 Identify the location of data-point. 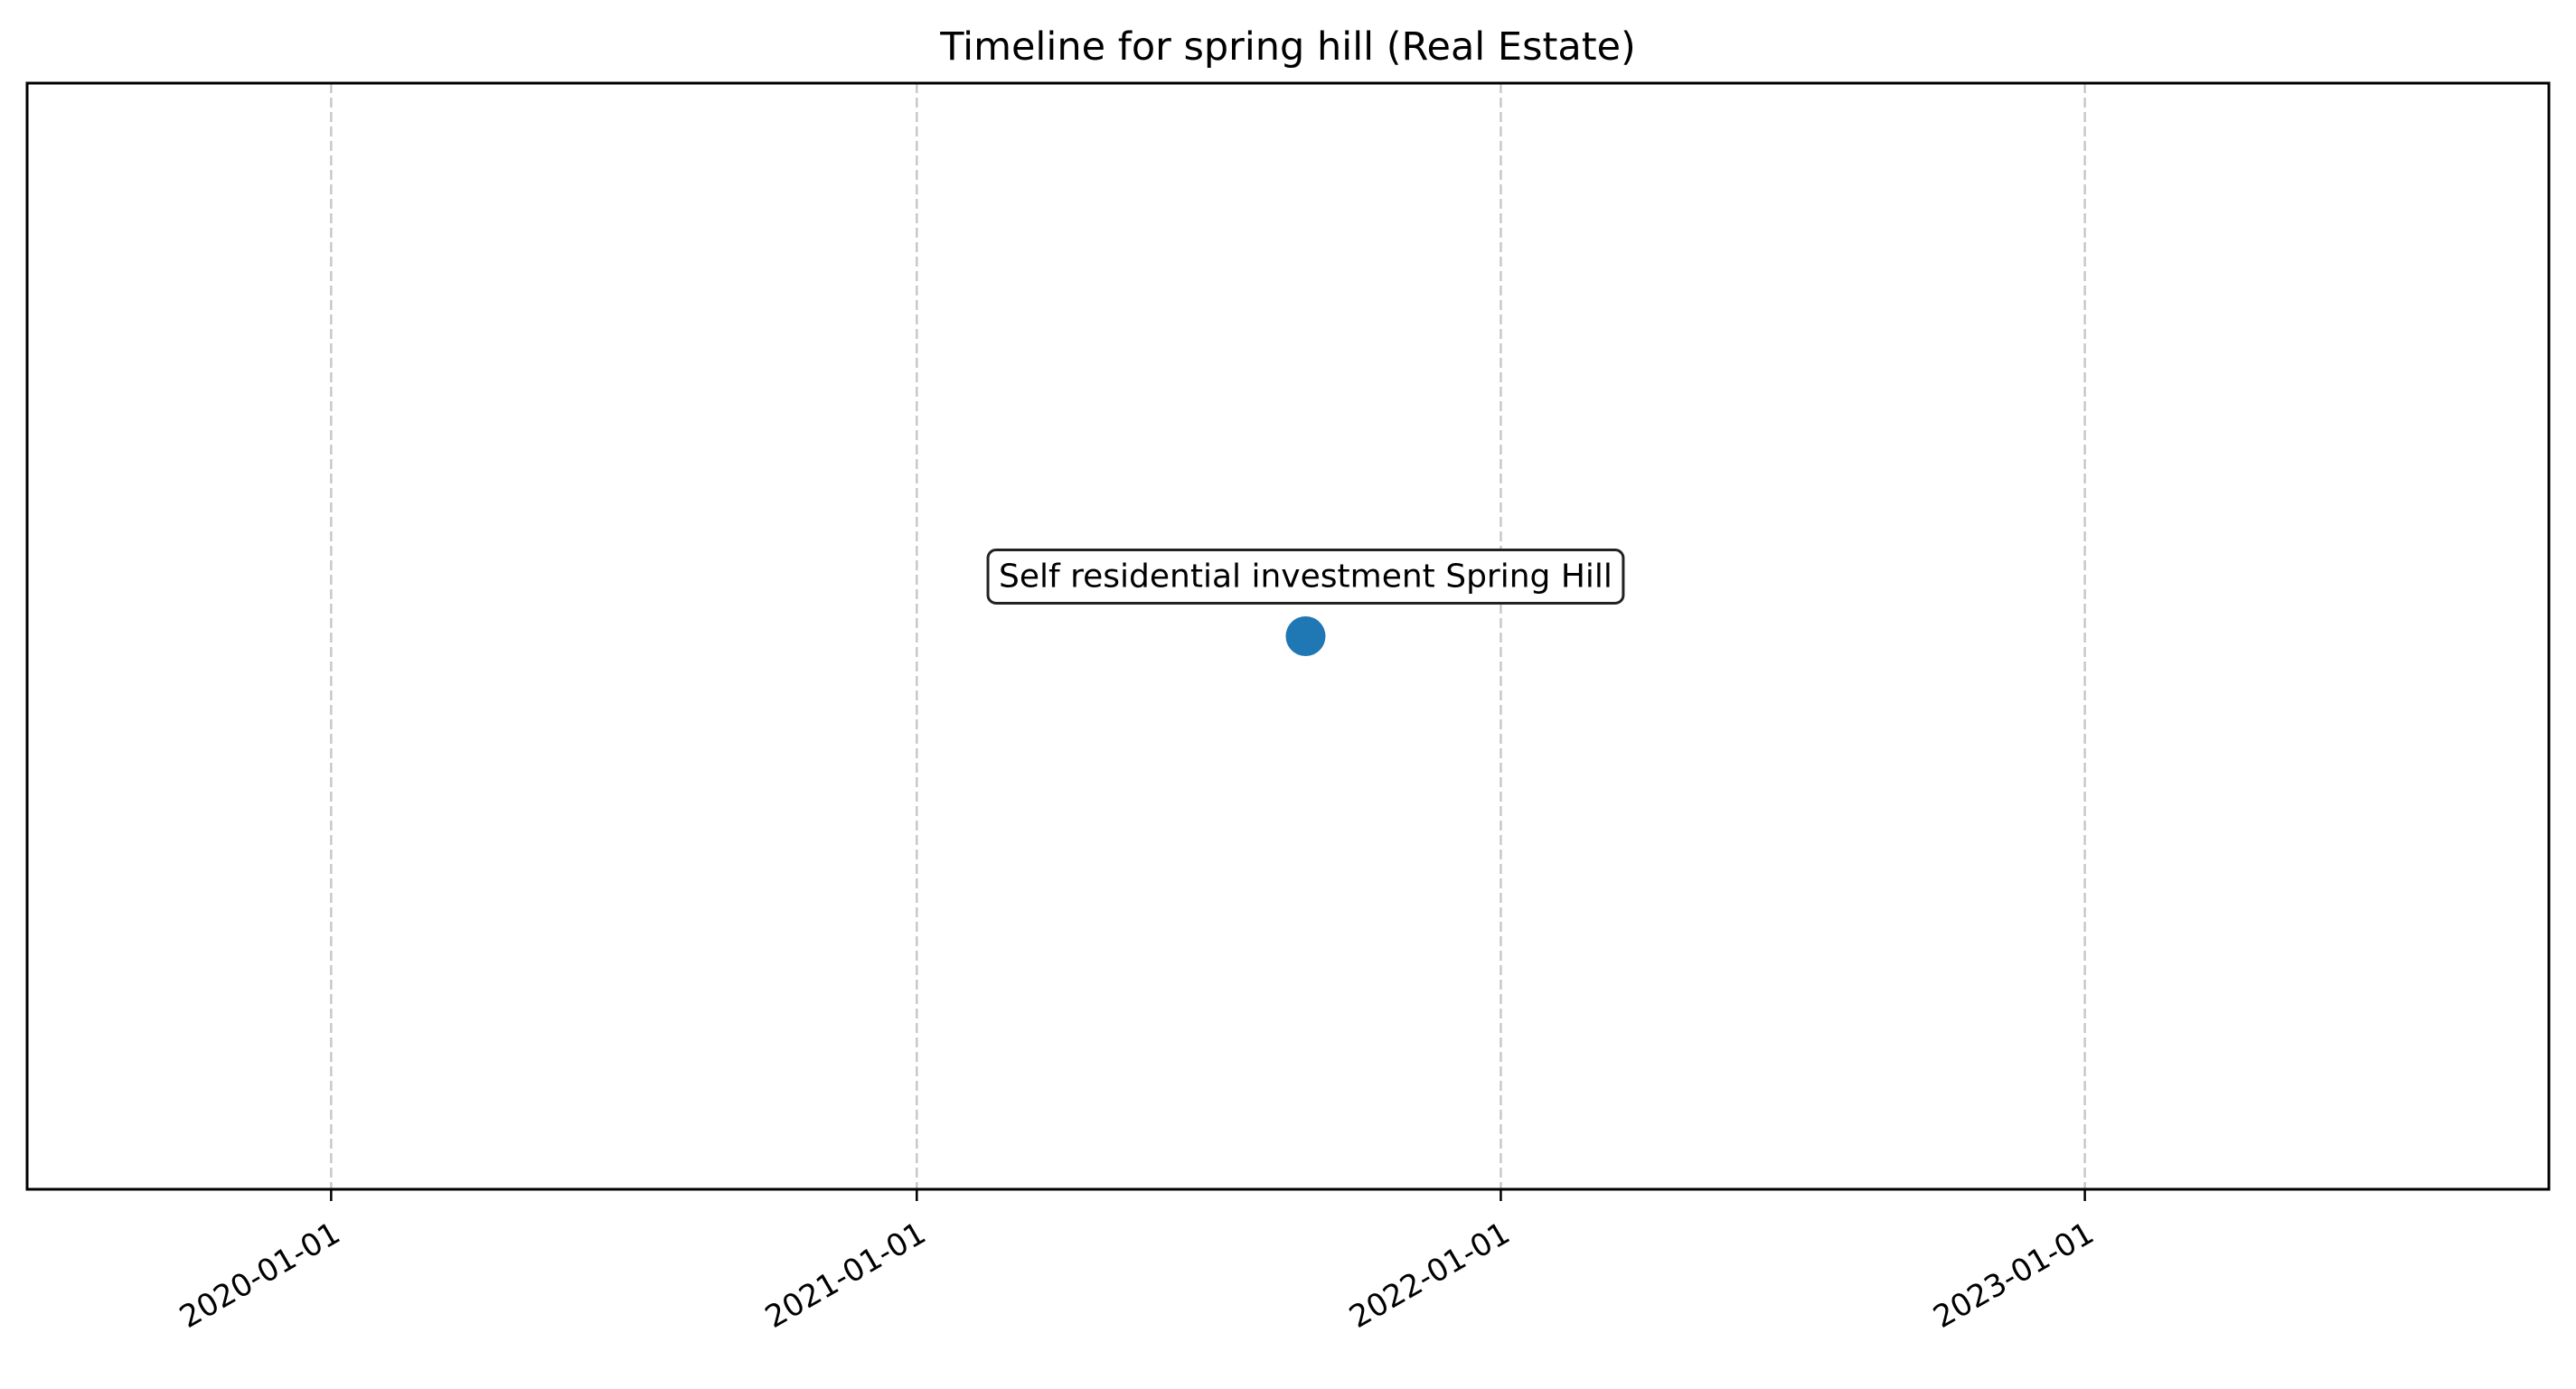
(1305, 636).